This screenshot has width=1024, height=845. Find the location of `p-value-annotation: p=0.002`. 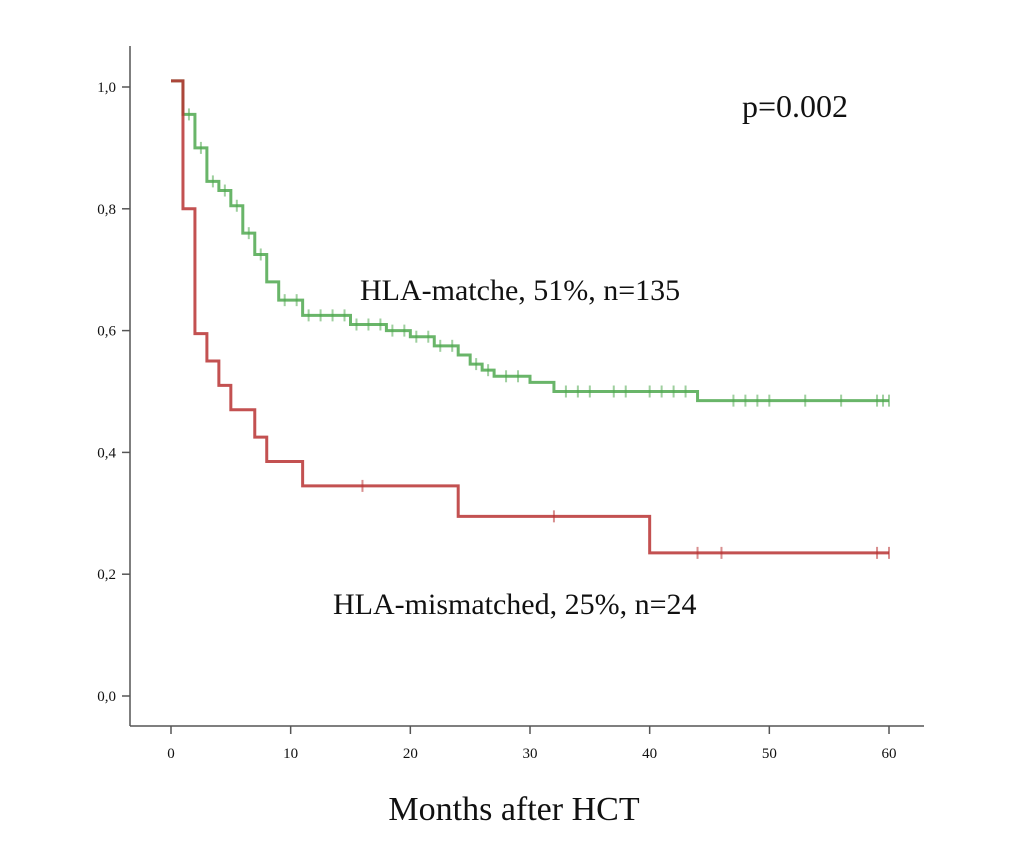

p-value-annotation: p=0.002 is located at coordinates (795, 106).